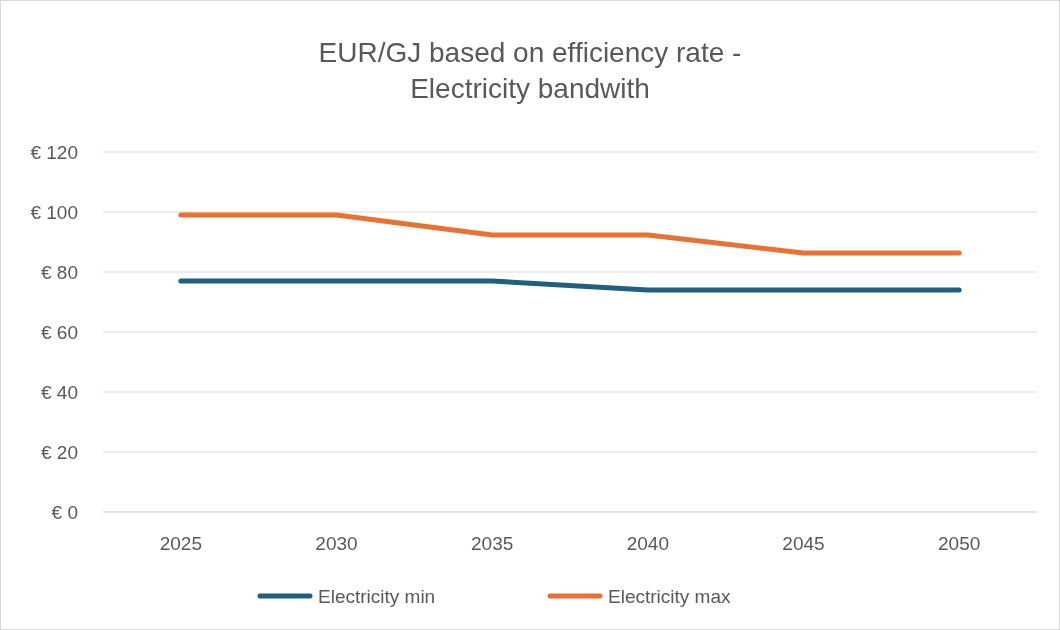 The height and width of the screenshot is (630, 1060). I want to click on x-tick-label: 2050, so click(959, 543).